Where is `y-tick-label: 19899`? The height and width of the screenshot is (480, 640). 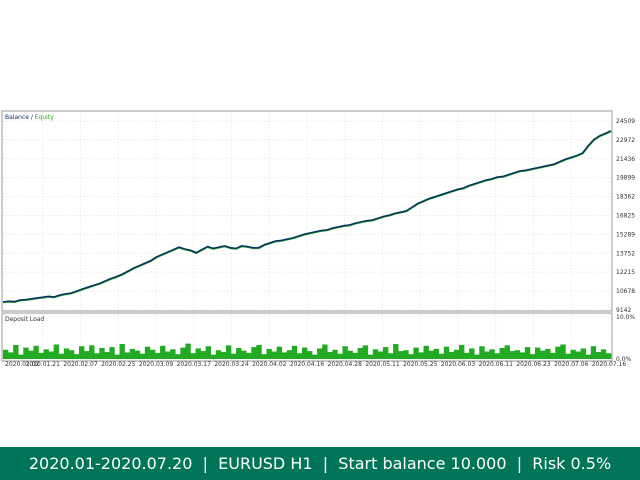 y-tick-label: 19899 is located at coordinates (625, 178).